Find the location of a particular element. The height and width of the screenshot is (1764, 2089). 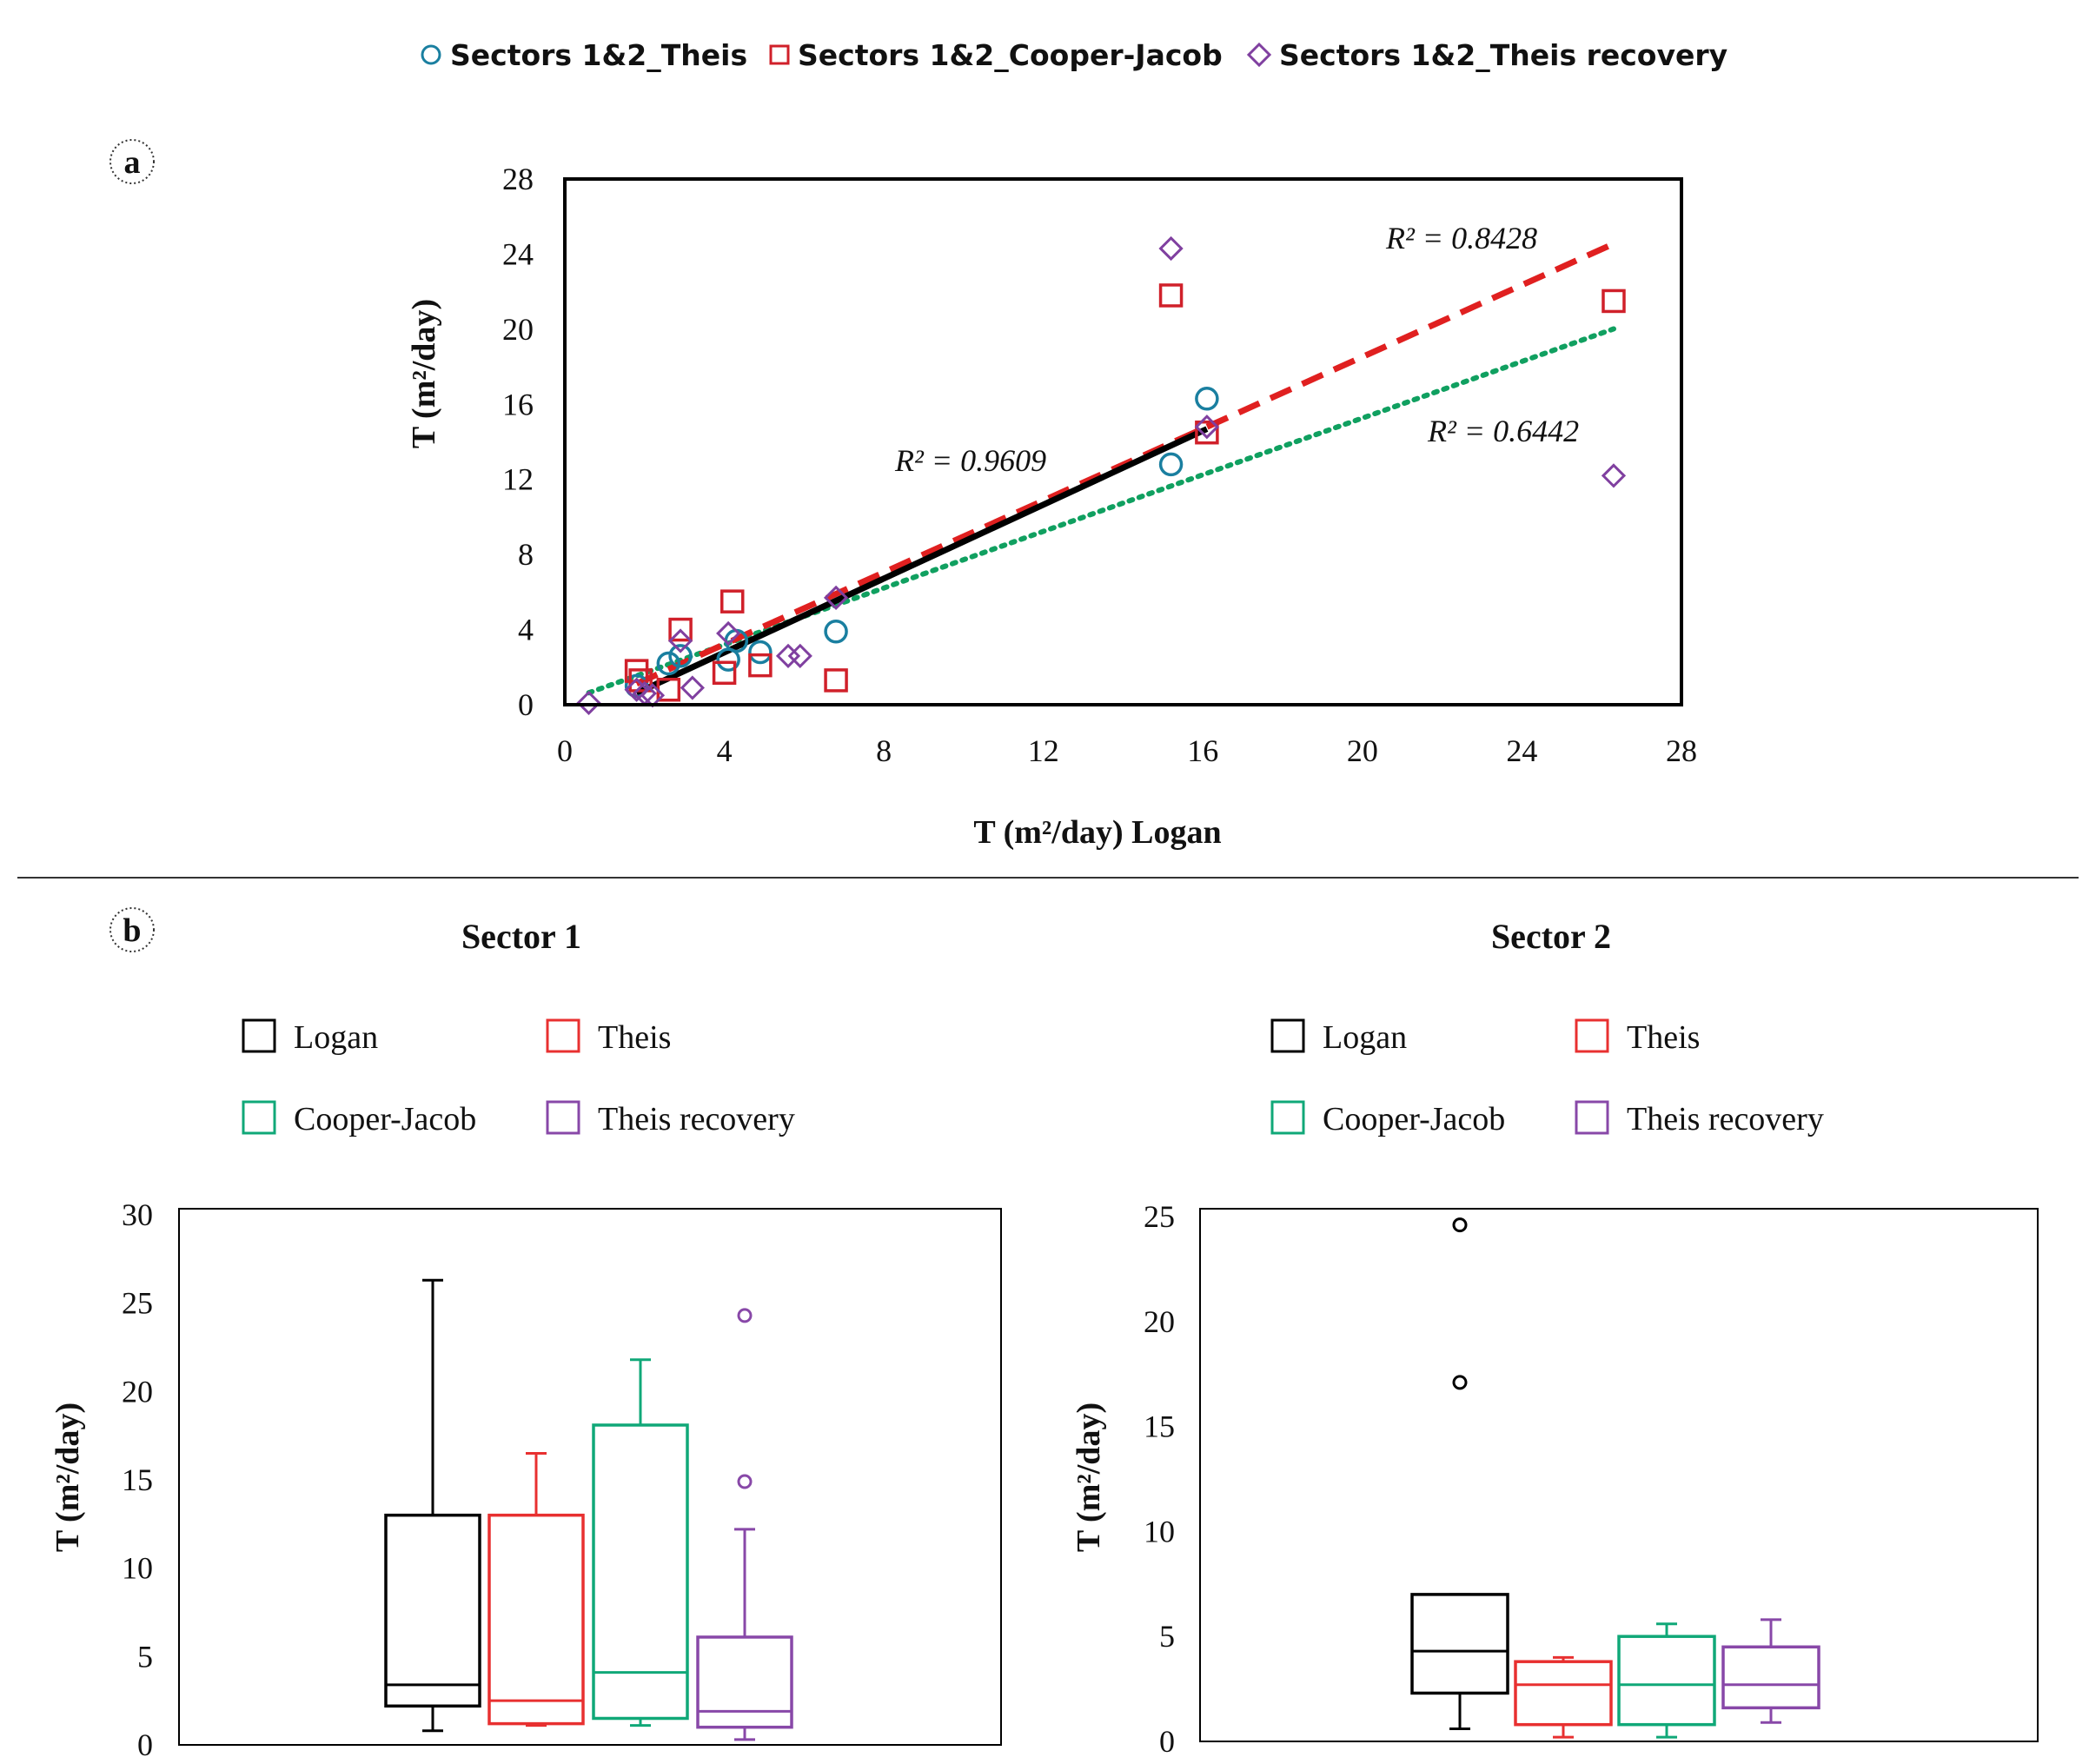

x-tick-label: 16 is located at coordinates (1202, 750).